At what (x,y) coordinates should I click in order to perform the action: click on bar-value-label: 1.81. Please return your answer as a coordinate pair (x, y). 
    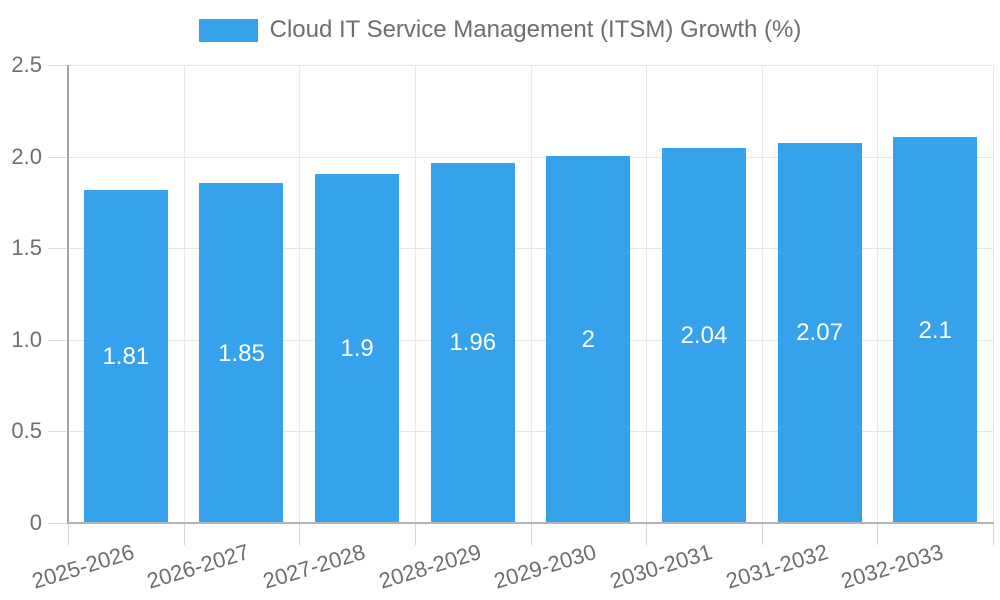
    Looking at the image, I should click on (126, 357).